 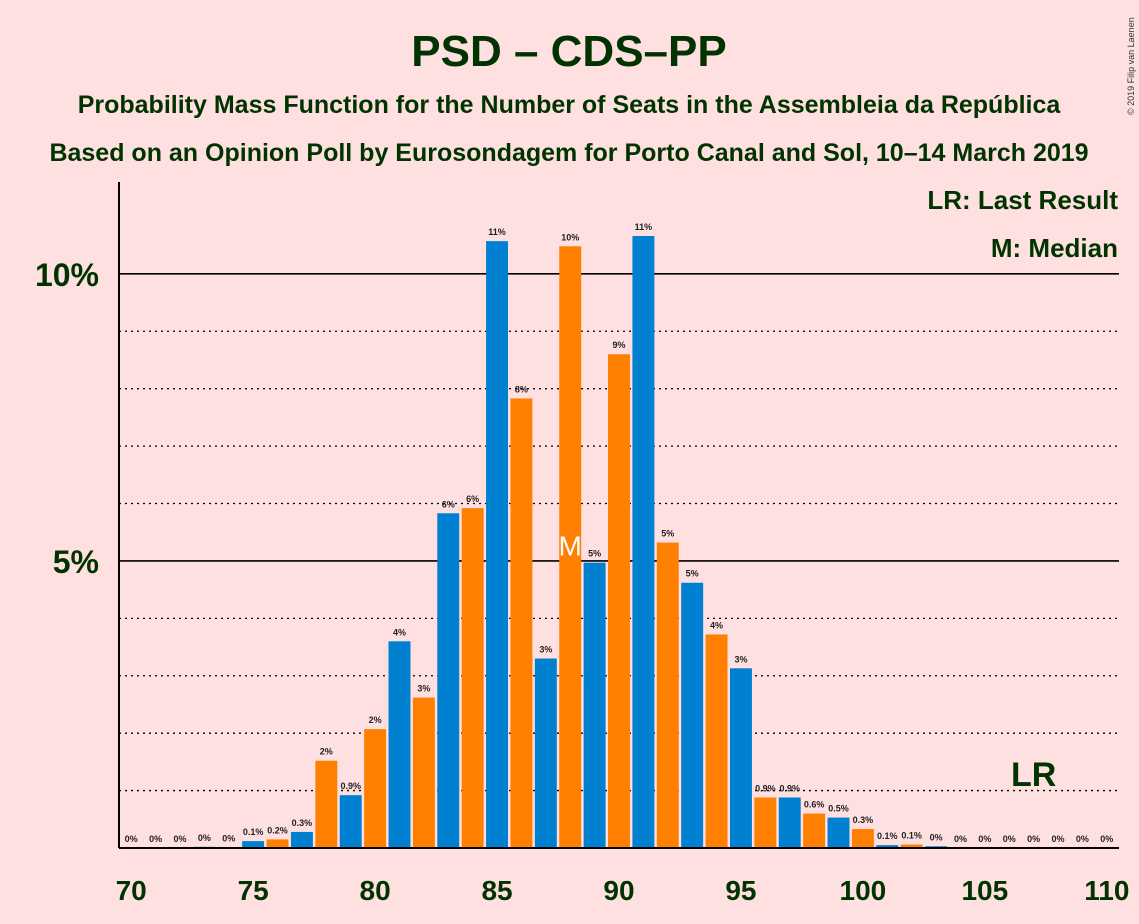 What do you see at coordinates (1022, 200) in the screenshot?
I see `legend-last-result: LR: Last Result` at bounding box center [1022, 200].